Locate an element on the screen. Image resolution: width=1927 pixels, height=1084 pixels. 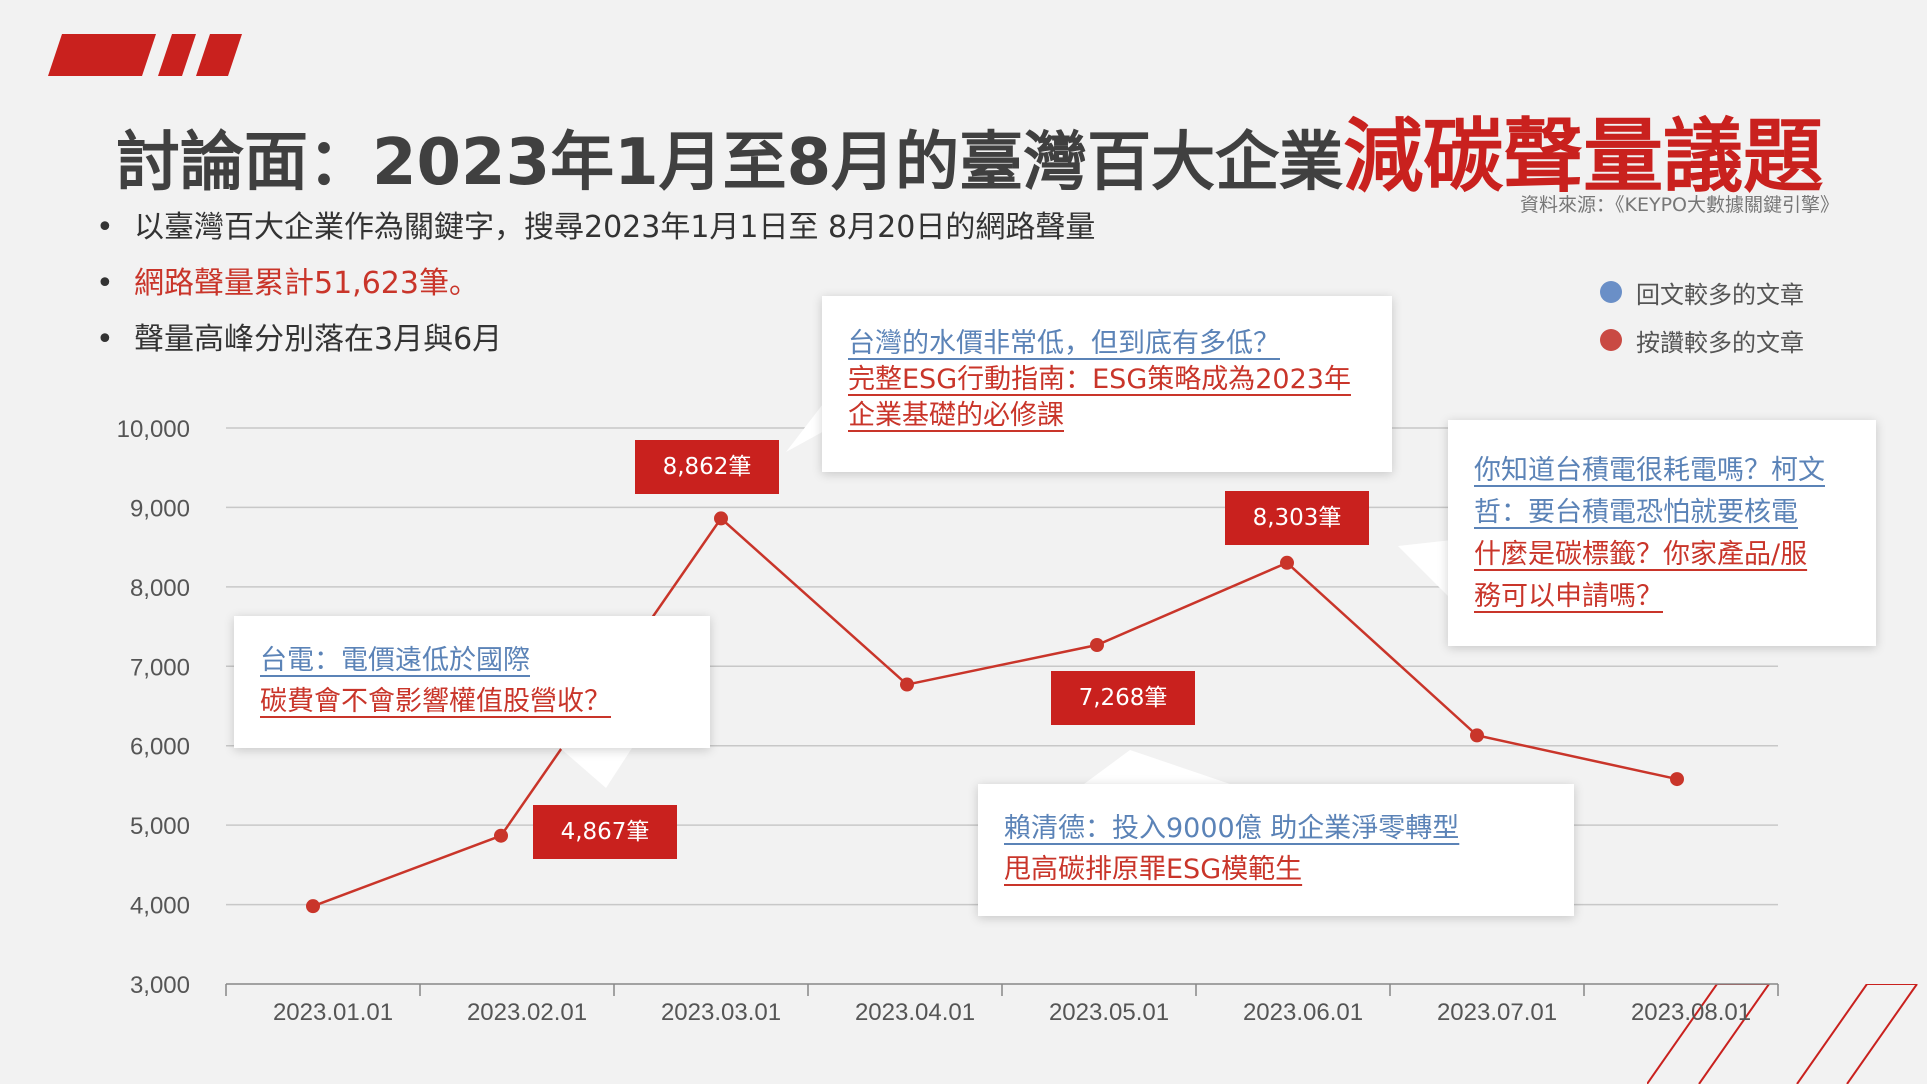
article-link: 務可以申請嗎？ is located at coordinates (1568, 596).